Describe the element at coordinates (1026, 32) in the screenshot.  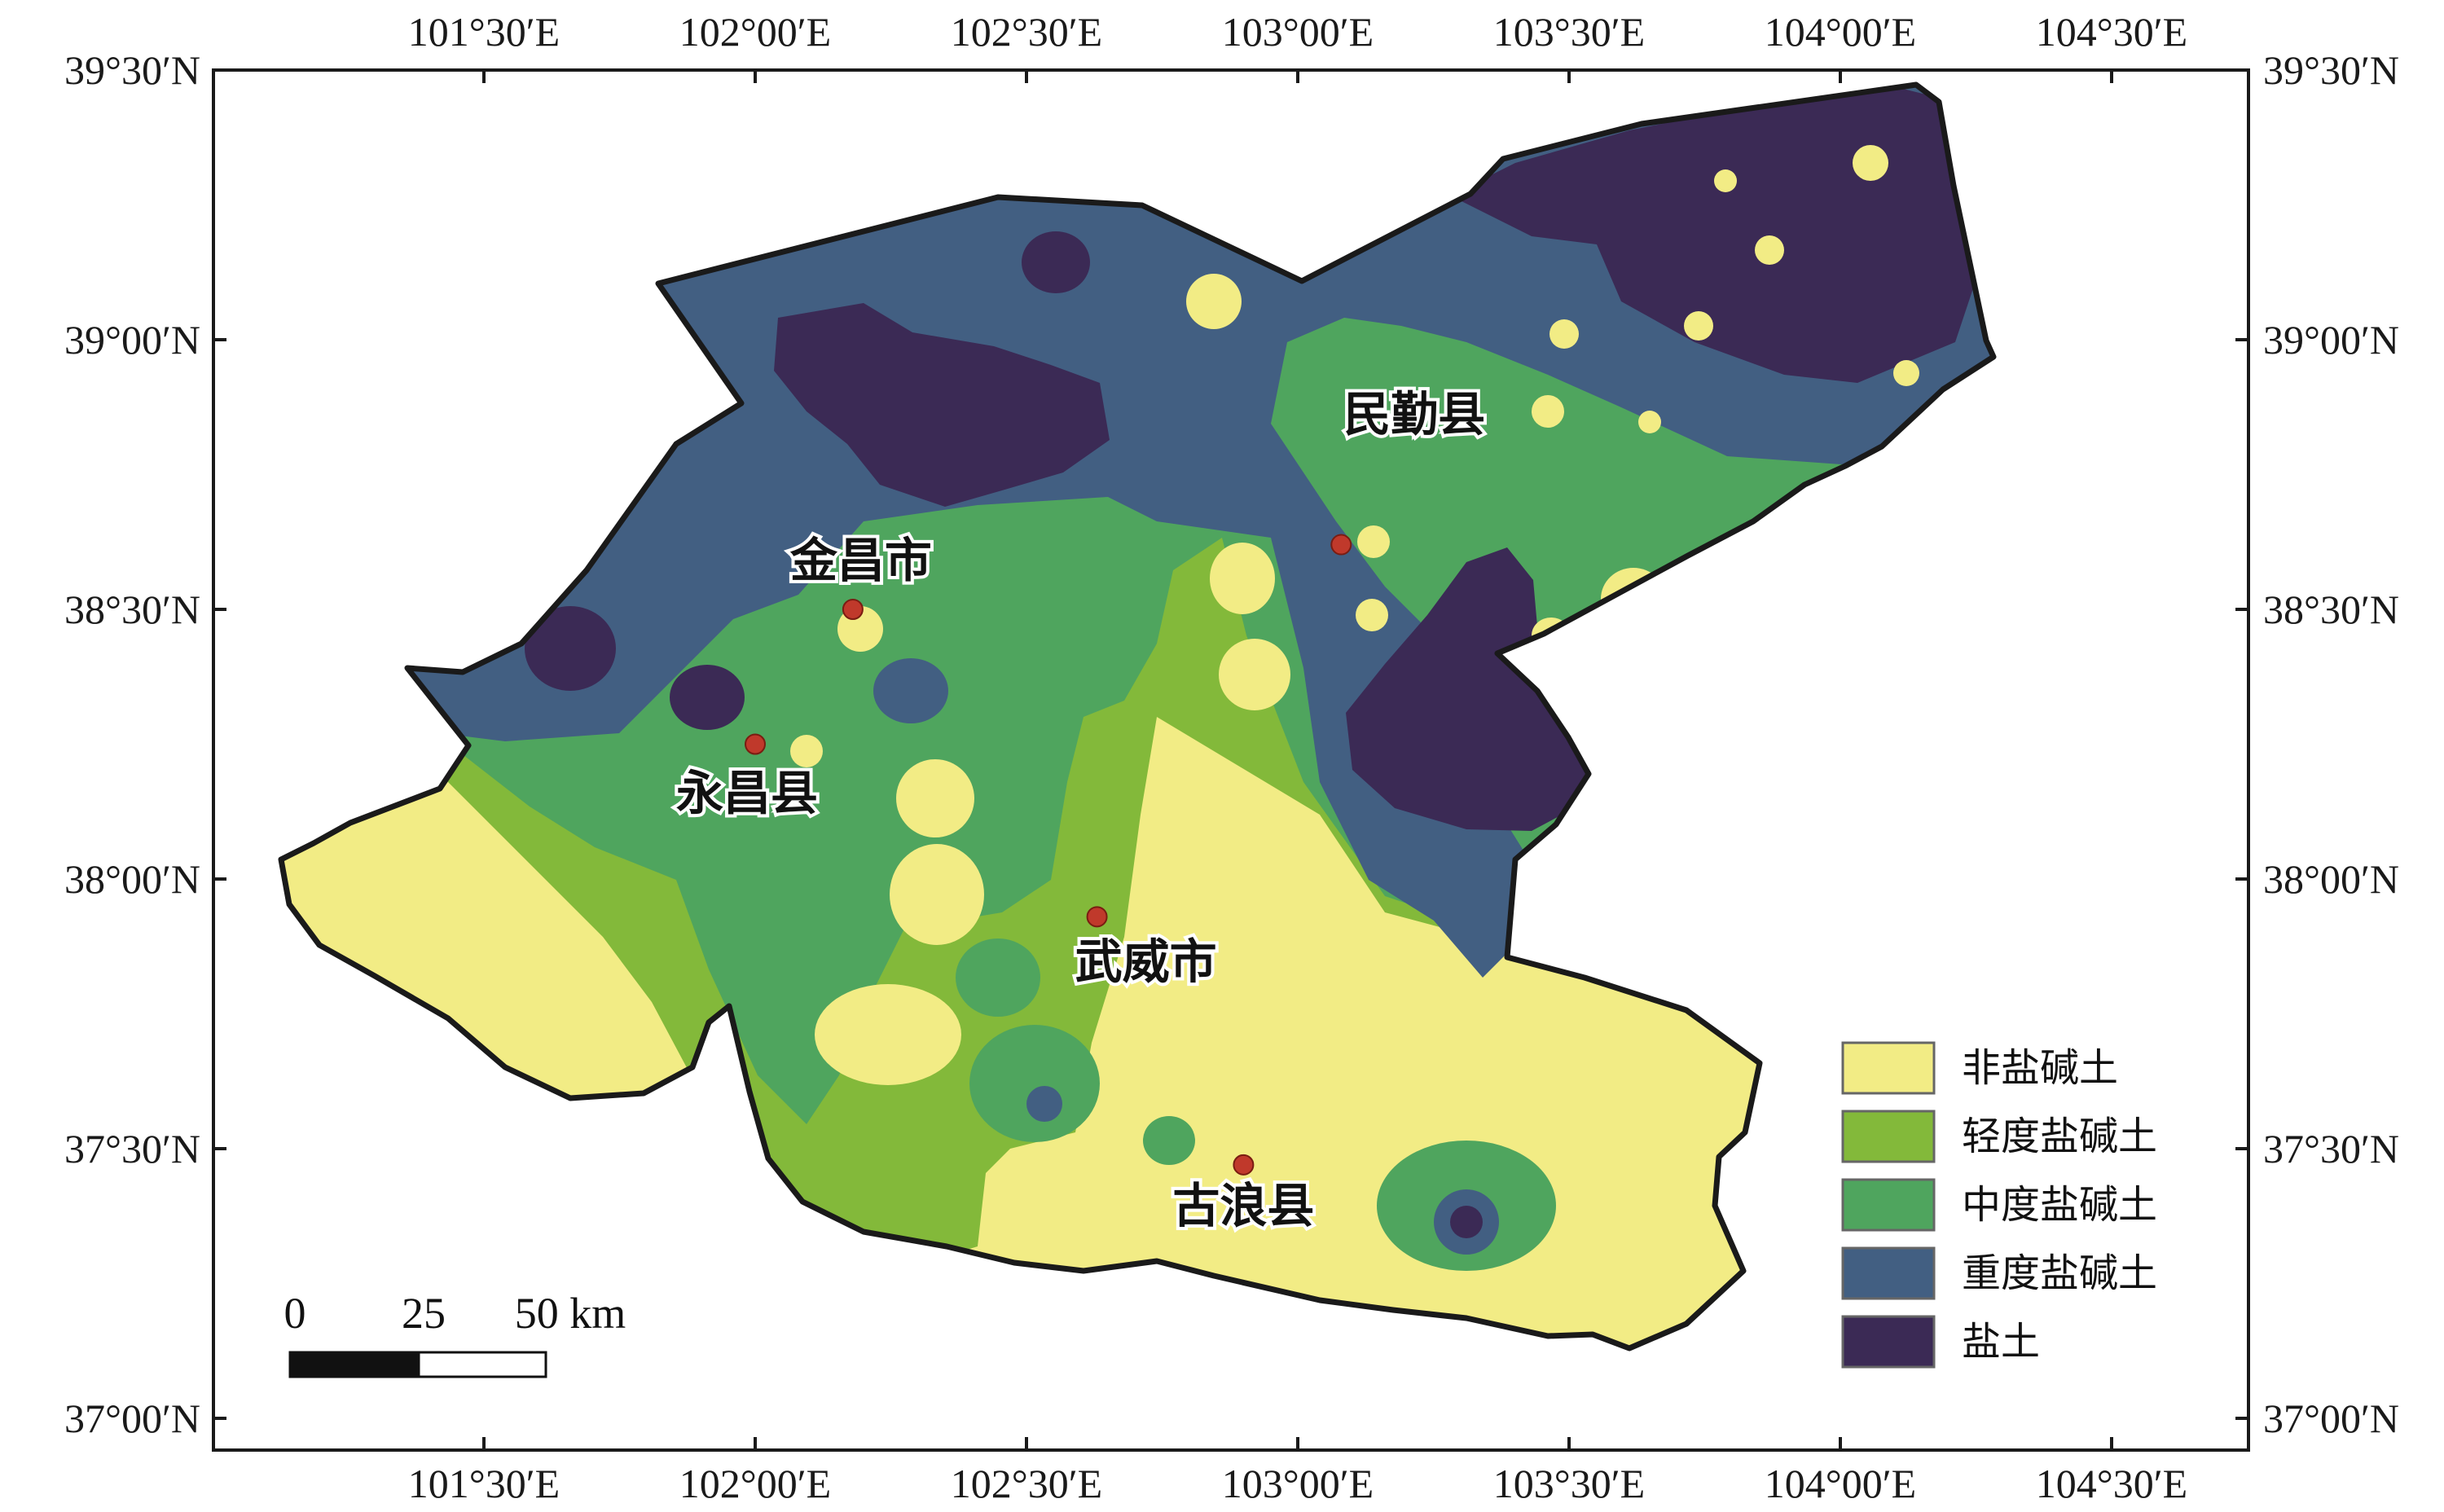
I see `lon-label-top: 102°30′E` at that location.